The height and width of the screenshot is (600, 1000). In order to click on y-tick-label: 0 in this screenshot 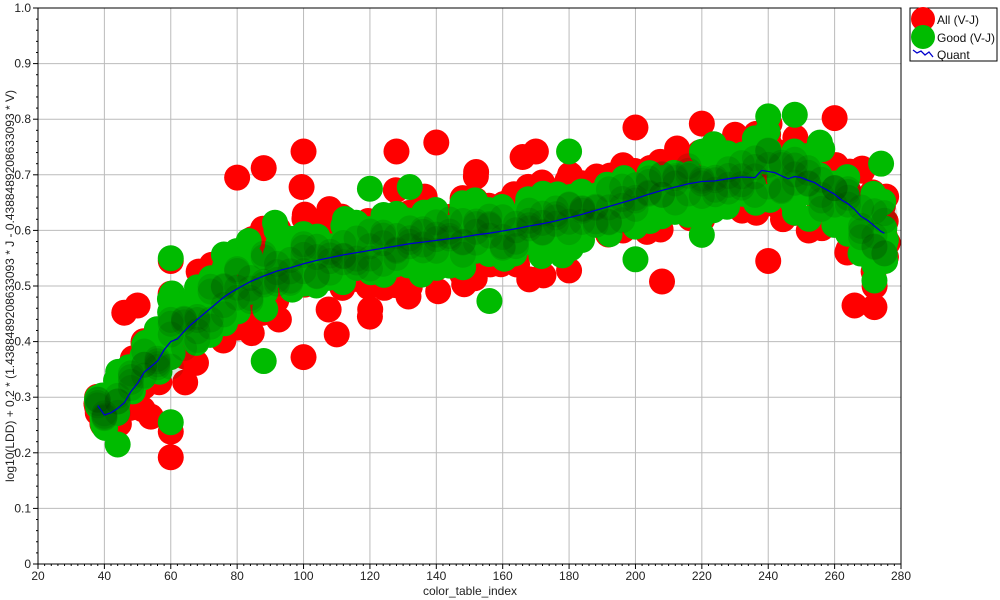, I will do `click(27, 564)`.